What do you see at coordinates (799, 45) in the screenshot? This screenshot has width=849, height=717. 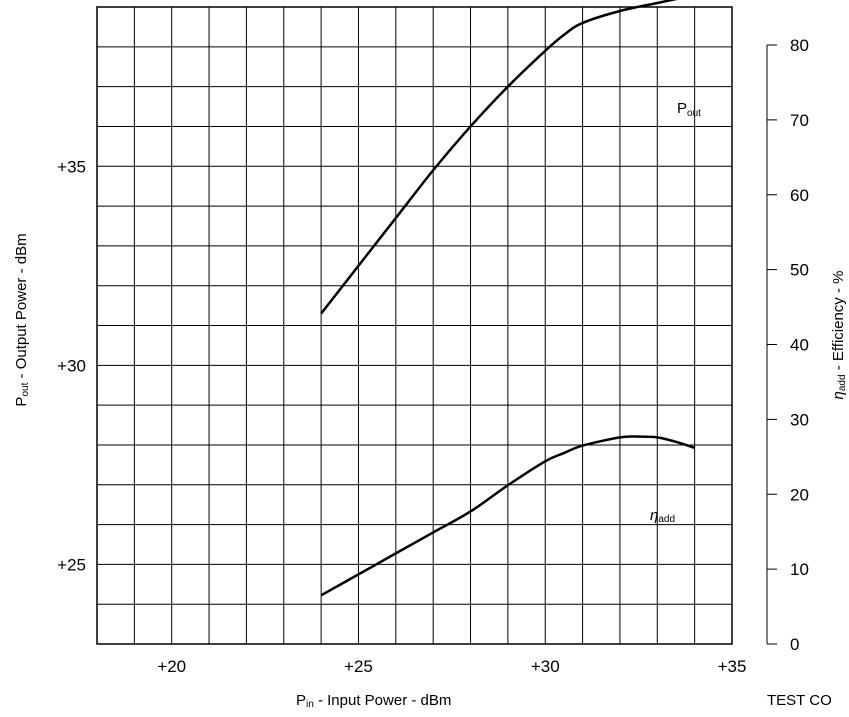 I see `y-right-tick-label: 80` at bounding box center [799, 45].